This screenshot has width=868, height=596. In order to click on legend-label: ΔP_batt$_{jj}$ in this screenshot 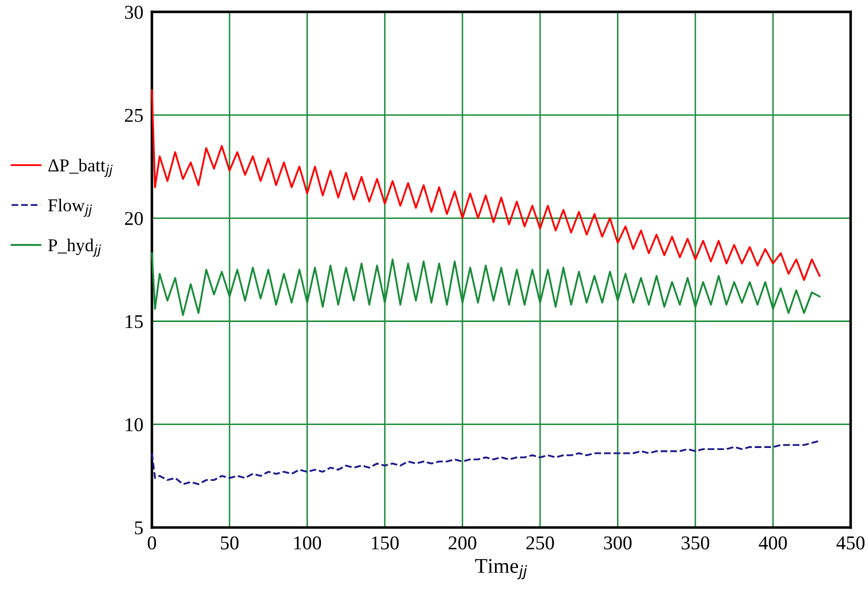, I will do `click(80, 167)`.